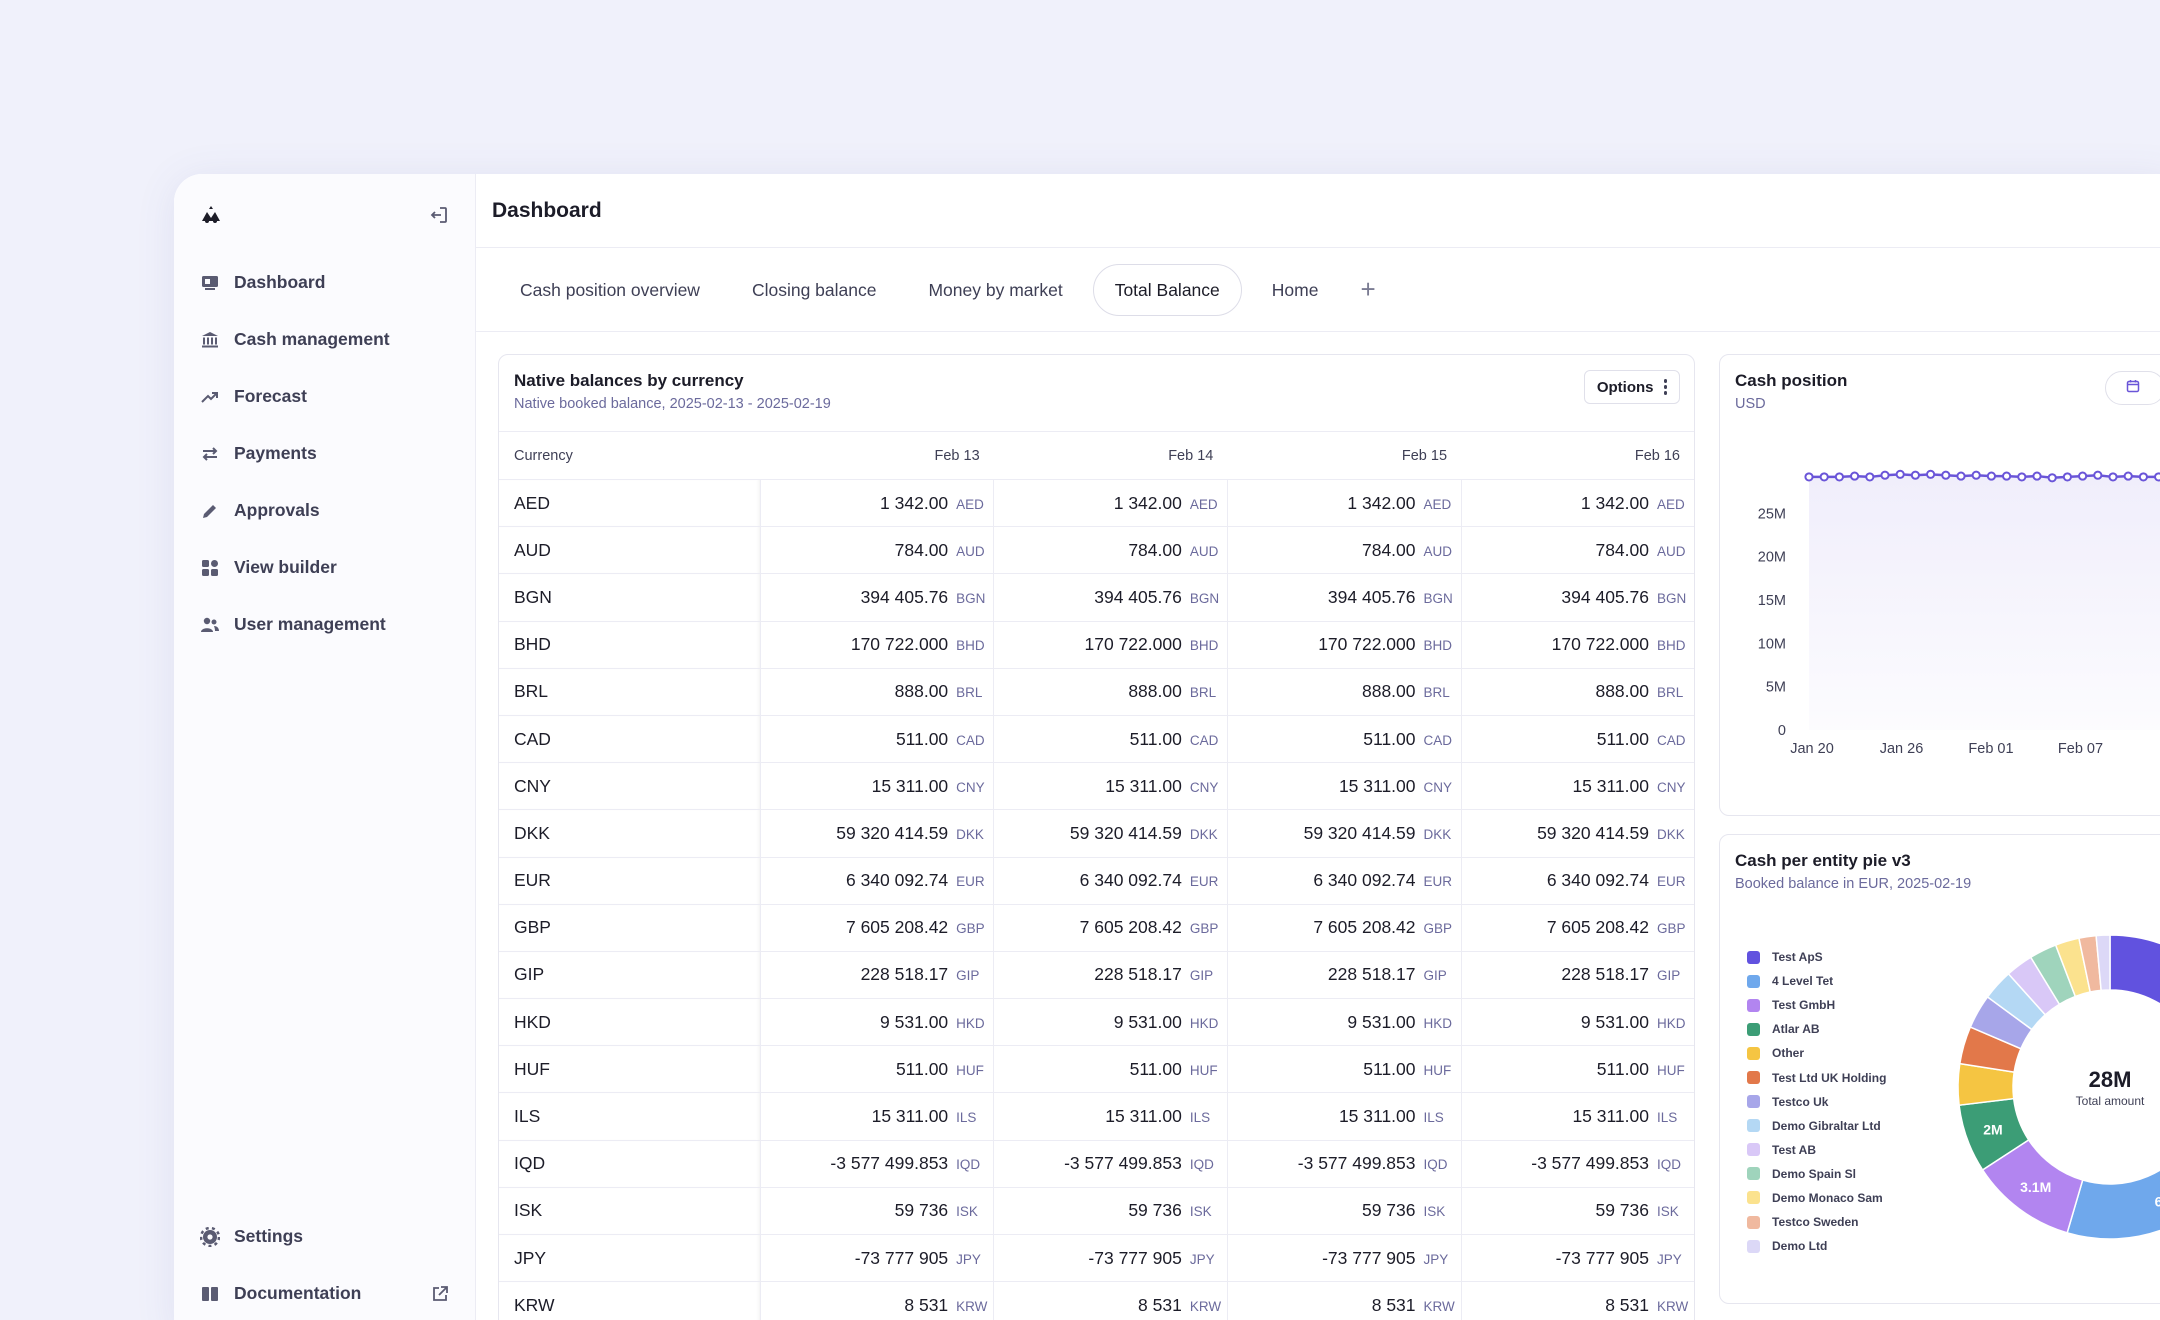 The height and width of the screenshot is (1320, 2160). Describe the element at coordinates (1816, 1005) in the screenshot. I see `legend-item: Test GmbH` at that location.